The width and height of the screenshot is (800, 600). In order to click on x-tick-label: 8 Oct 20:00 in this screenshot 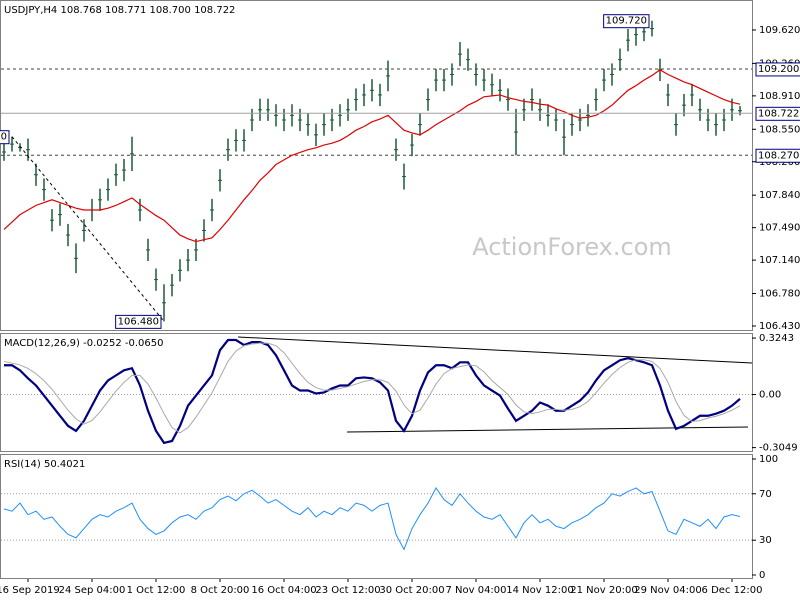, I will do `click(220, 590)`.